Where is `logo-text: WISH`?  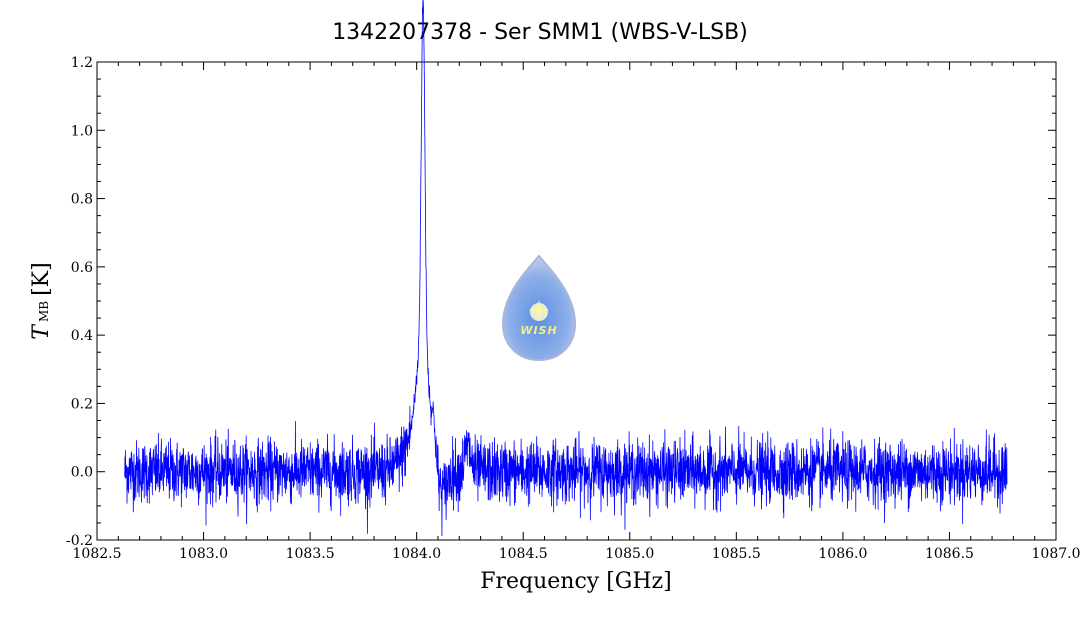
logo-text: WISH is located at coordinates (538, 330).